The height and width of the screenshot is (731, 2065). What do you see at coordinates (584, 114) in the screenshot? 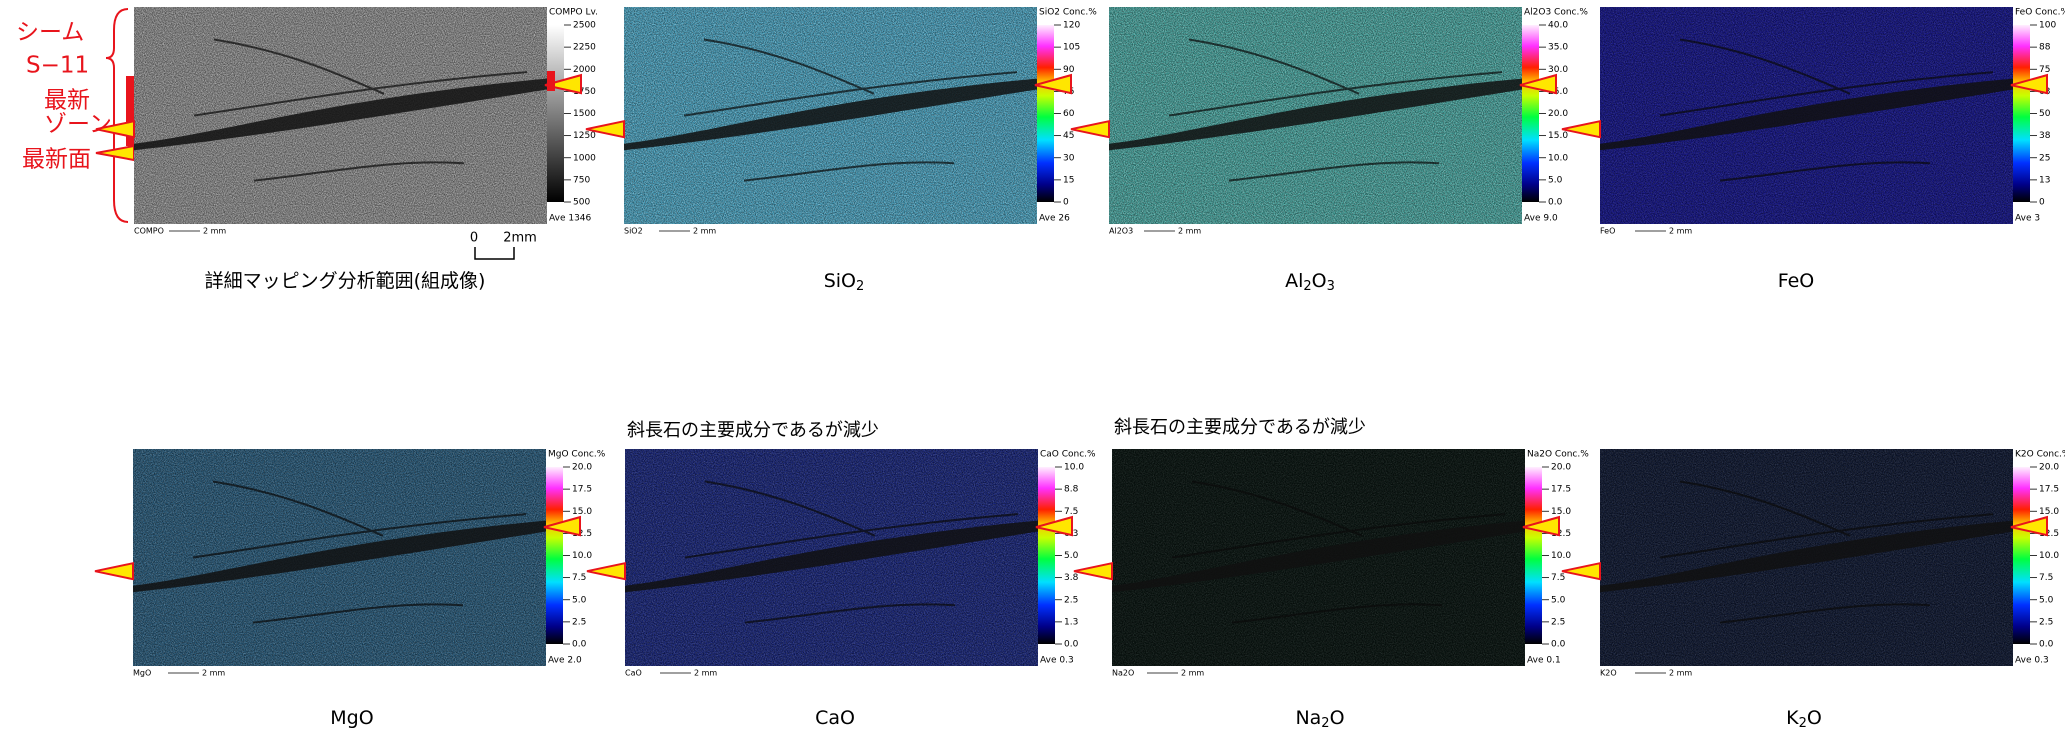
I see `legend-tick-label: 1500` at bounding box center [584, 114].